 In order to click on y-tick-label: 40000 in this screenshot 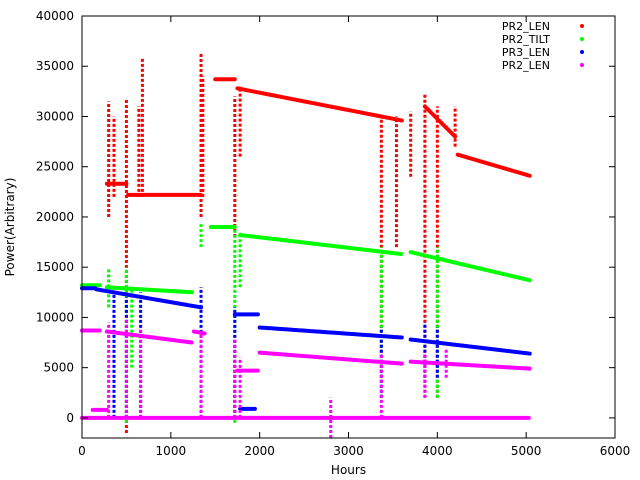, I will do `click(55, 16)`.